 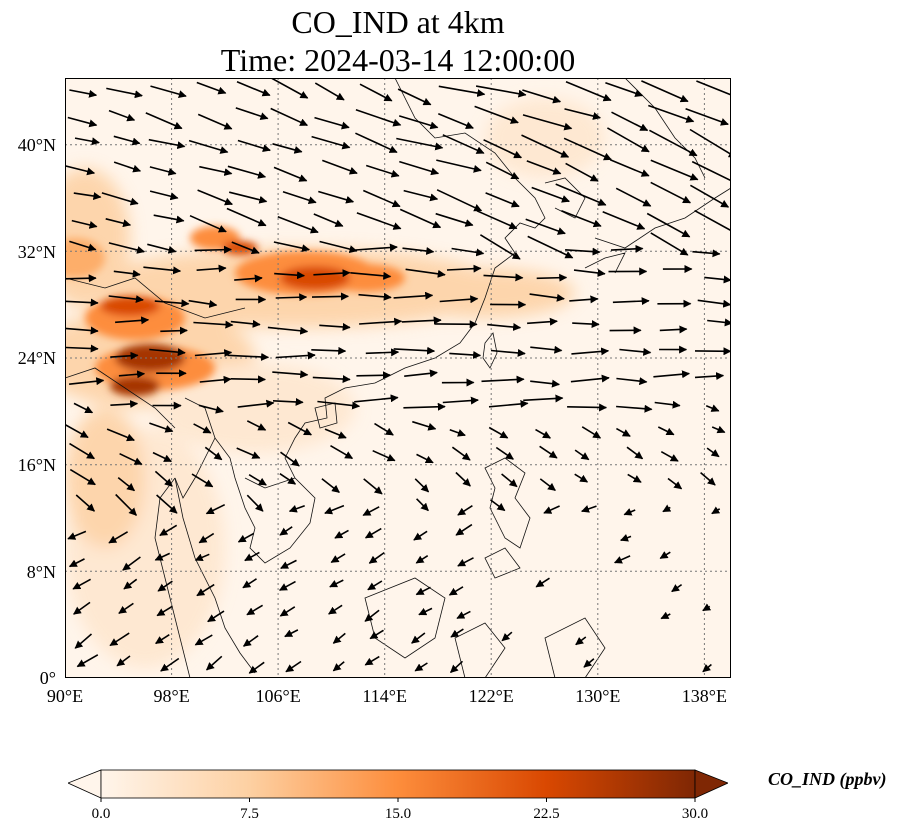 What do you see at coordinates (398, 814) in the screenshot?
I see `colorbar-tick-label: 15.0` at bounding box center [398, 814].